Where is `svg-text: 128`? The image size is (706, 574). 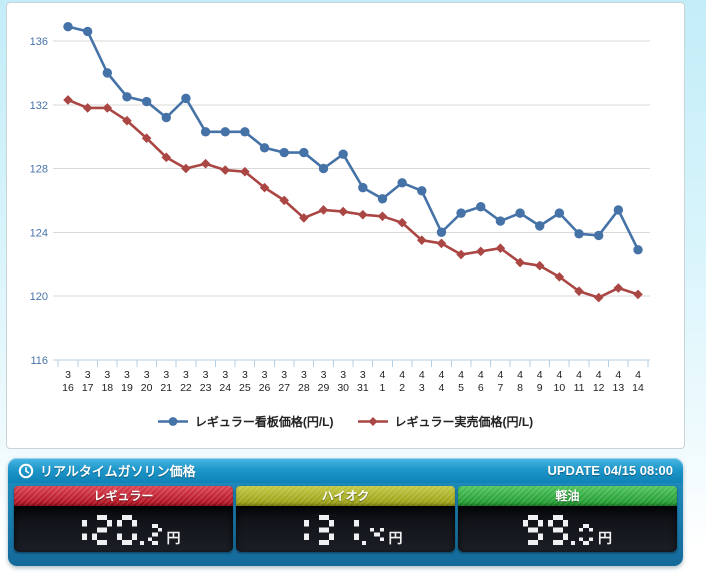
svg-text: 128 is located at coordinates (39, 170).